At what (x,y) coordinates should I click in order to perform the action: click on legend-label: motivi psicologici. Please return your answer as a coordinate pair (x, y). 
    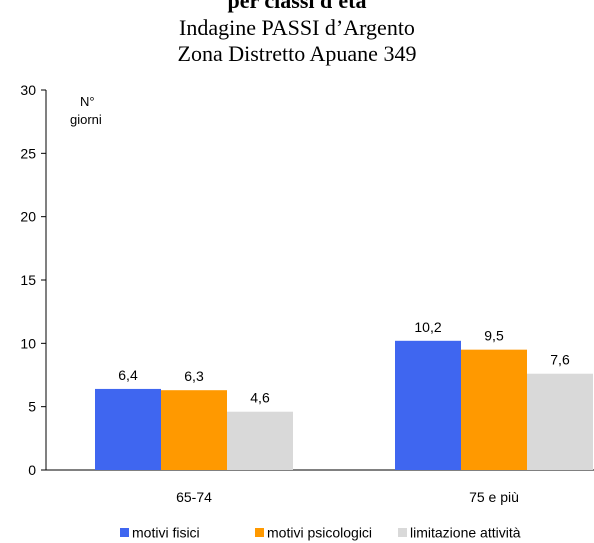
    Looking at the image, I should click on (319, 533).